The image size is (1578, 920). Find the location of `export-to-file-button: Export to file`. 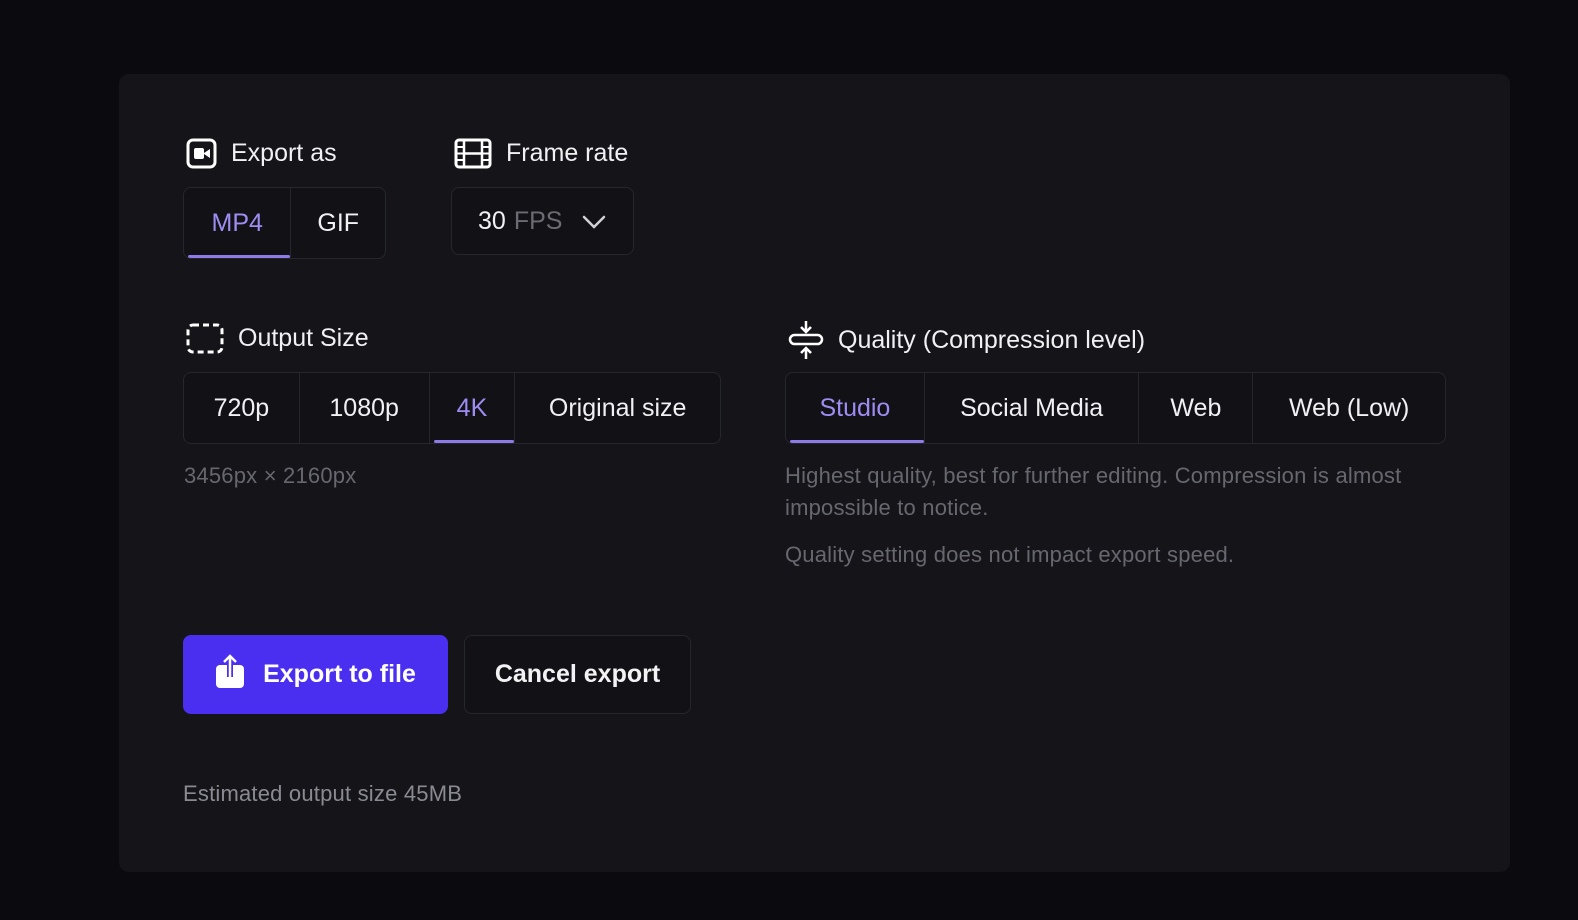

export-to-file-button: Export to file is located at coordinates (315, 674).